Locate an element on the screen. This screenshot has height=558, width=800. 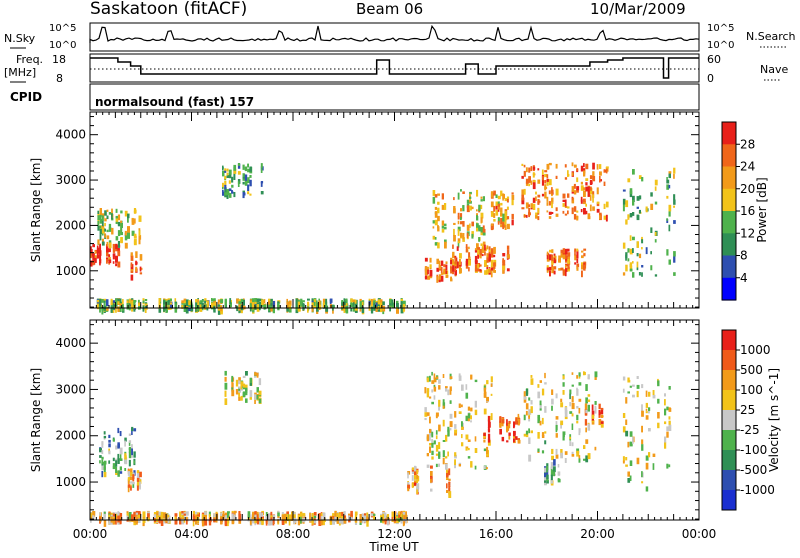
velocity-colorbar-frame is located at coordinates (729, 420).